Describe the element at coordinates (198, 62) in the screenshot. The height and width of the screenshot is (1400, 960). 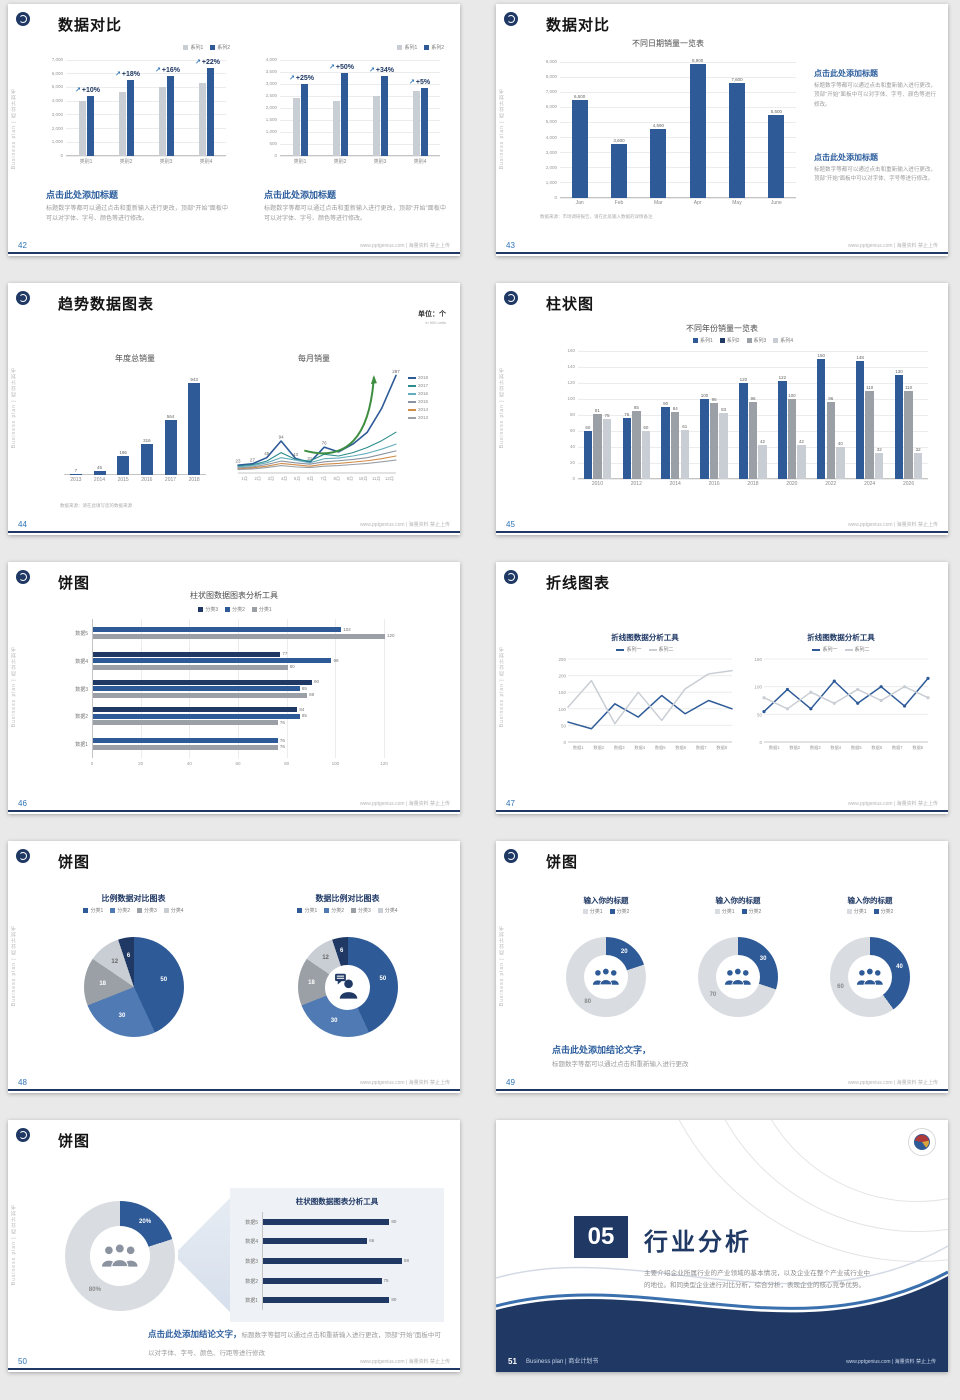
I see `up-arrow-icon: ↗` at that location.